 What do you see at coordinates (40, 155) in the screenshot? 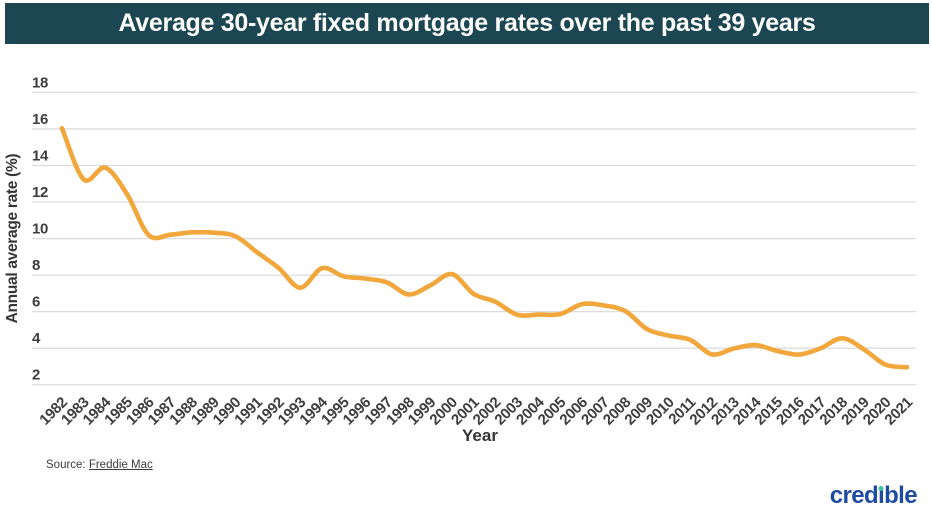
I see `y-tick-label: 14` at bounding box center [40, 155].